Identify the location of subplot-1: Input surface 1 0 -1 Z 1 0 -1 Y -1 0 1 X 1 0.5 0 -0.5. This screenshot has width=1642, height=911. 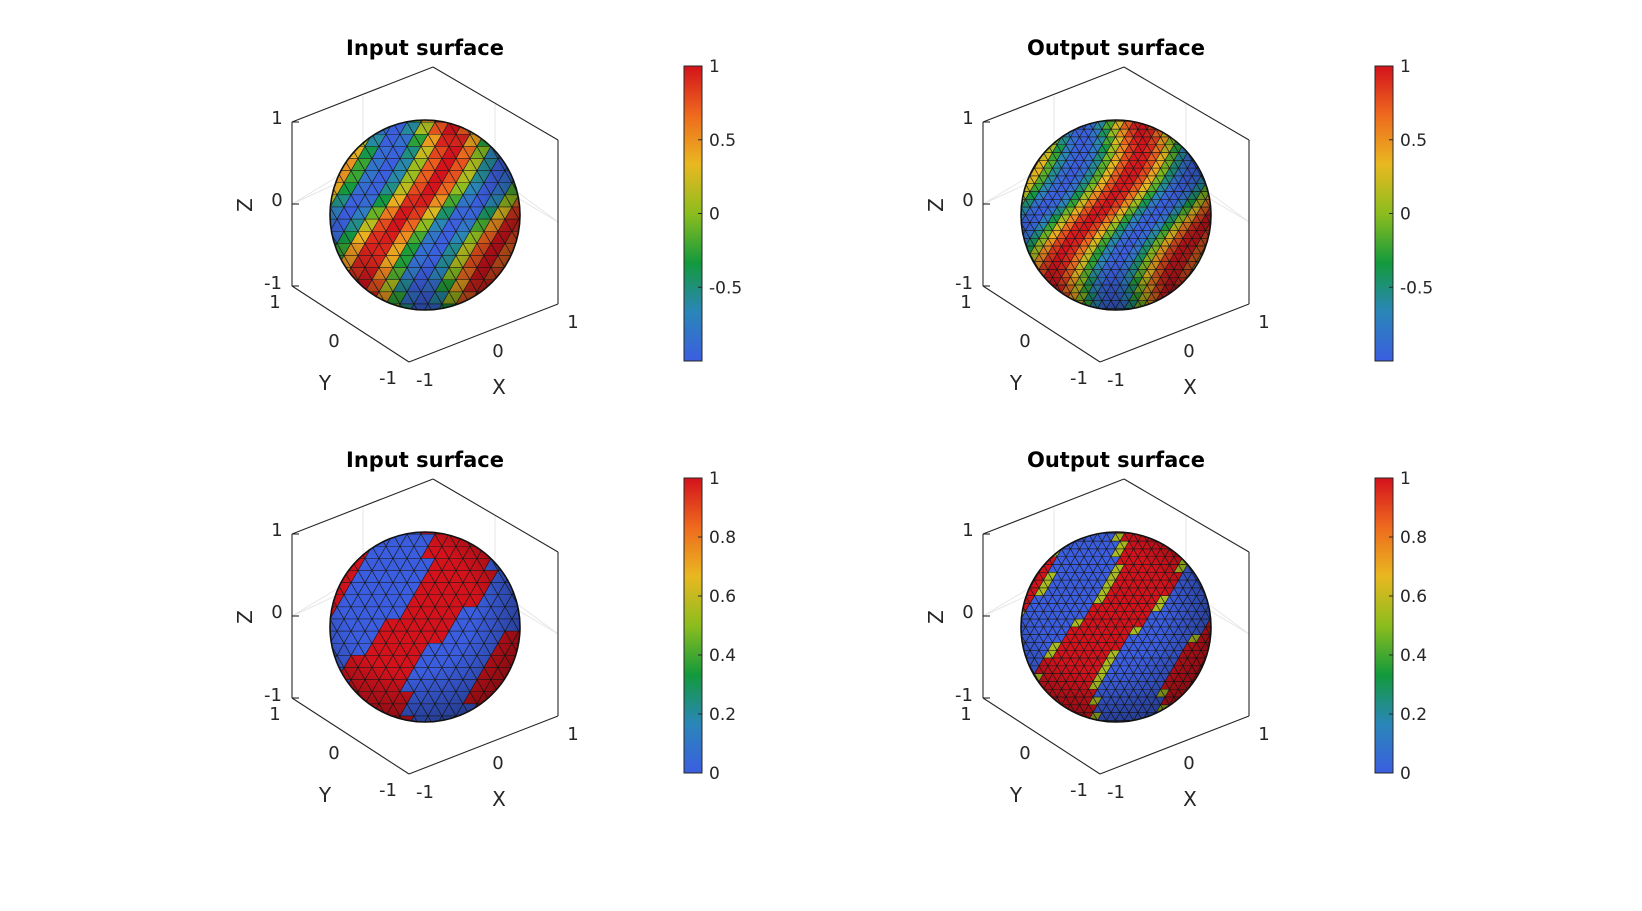
(487, 217).